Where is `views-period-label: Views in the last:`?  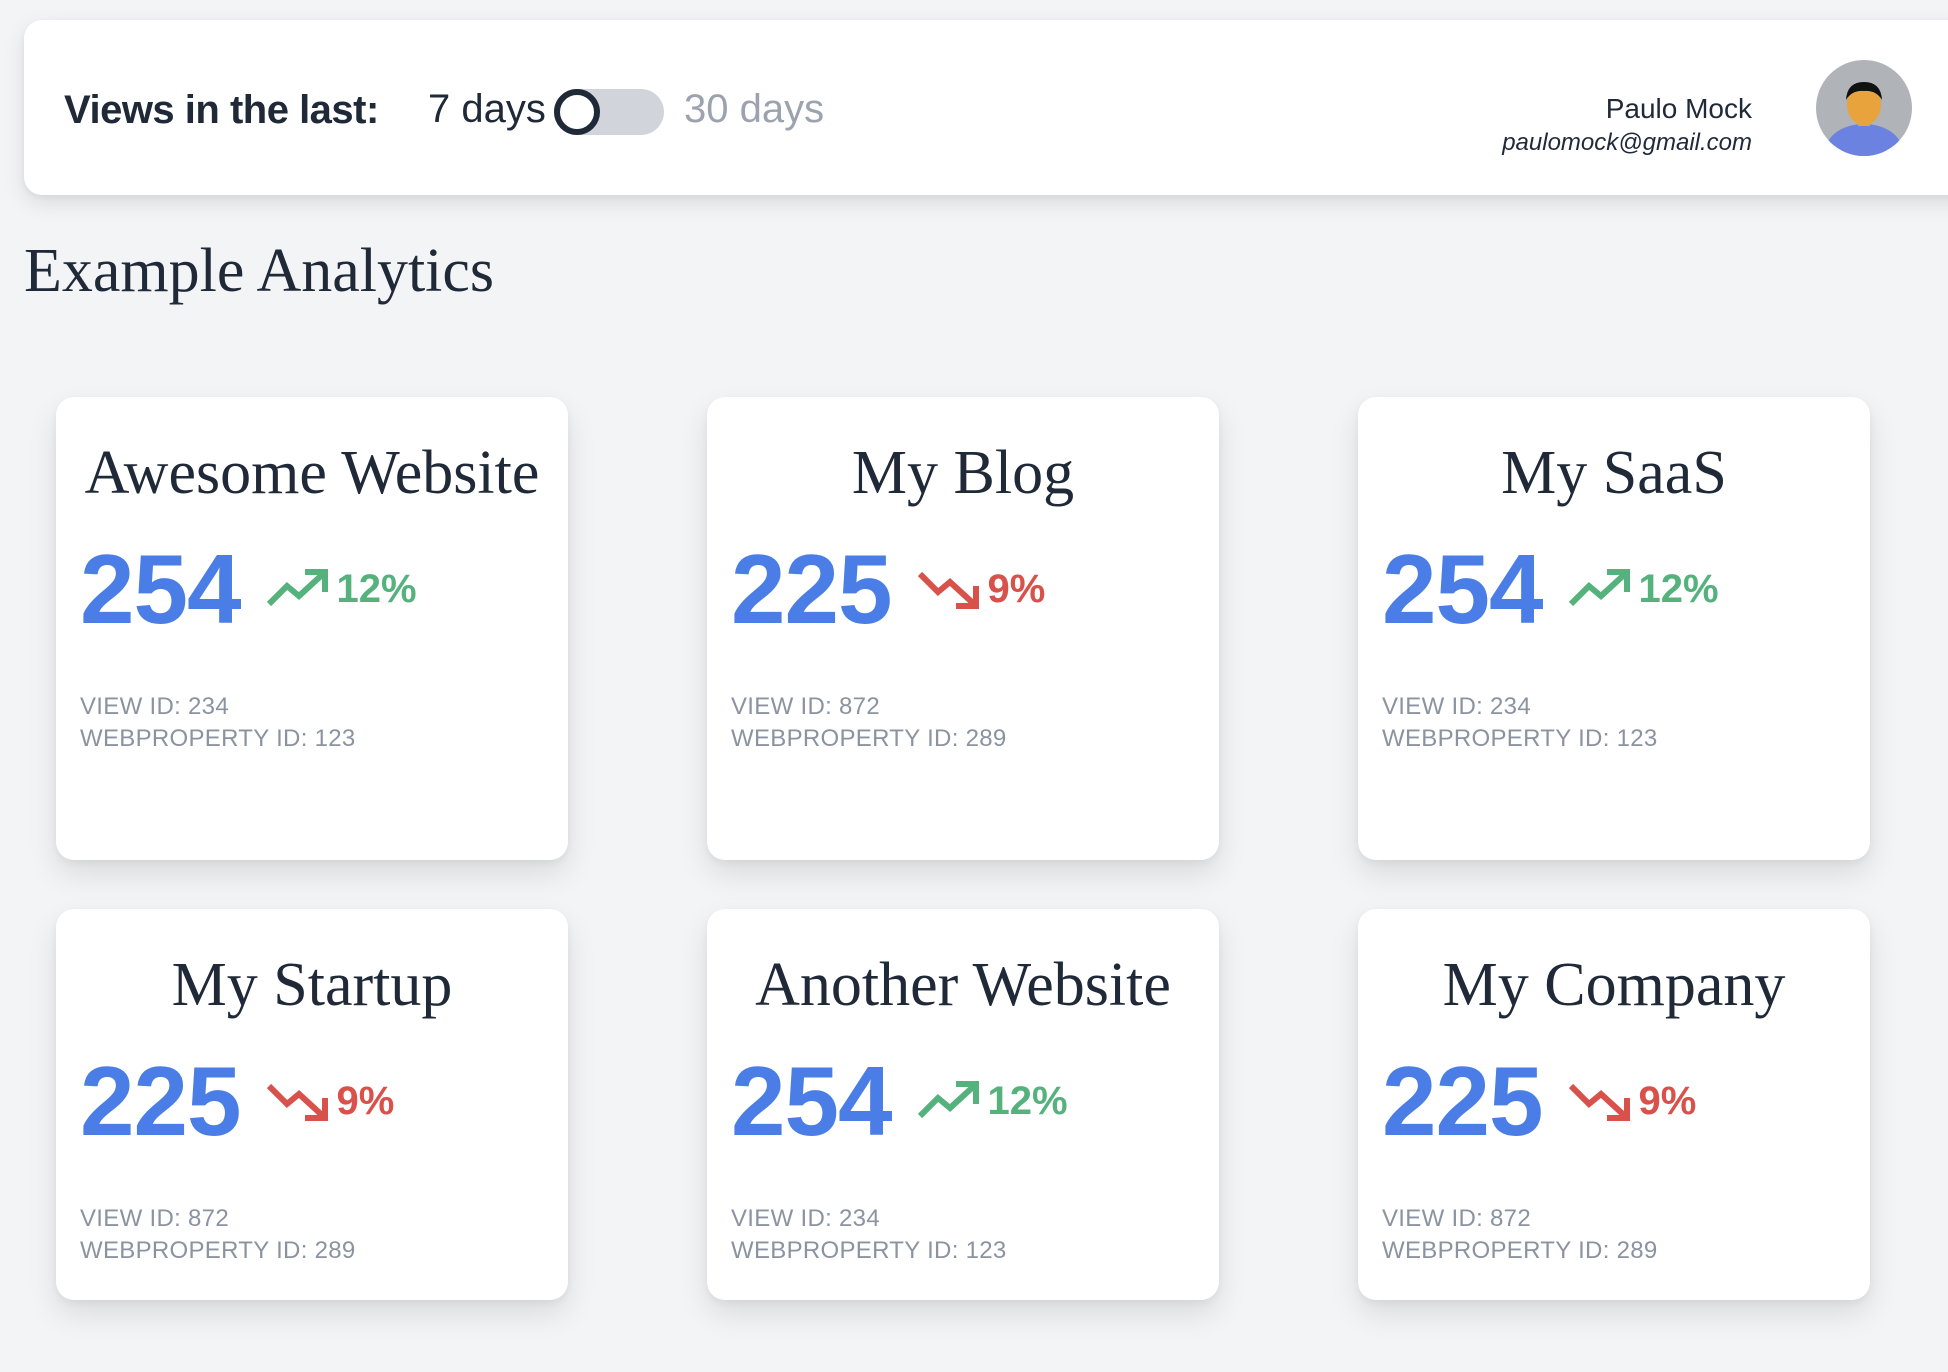 views-period-label: Views in the last: is located at coordinates (221, 110).